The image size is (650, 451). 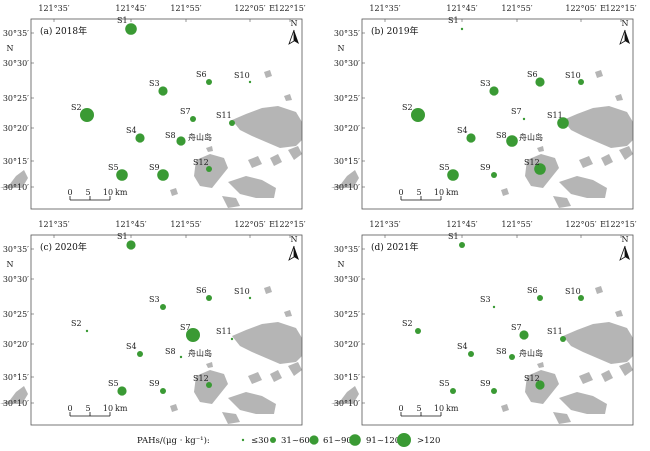 What do you see at coordinates (471, 354) in the screenshot?
I see `station-s4-marker` at bounding box center [471, 354].